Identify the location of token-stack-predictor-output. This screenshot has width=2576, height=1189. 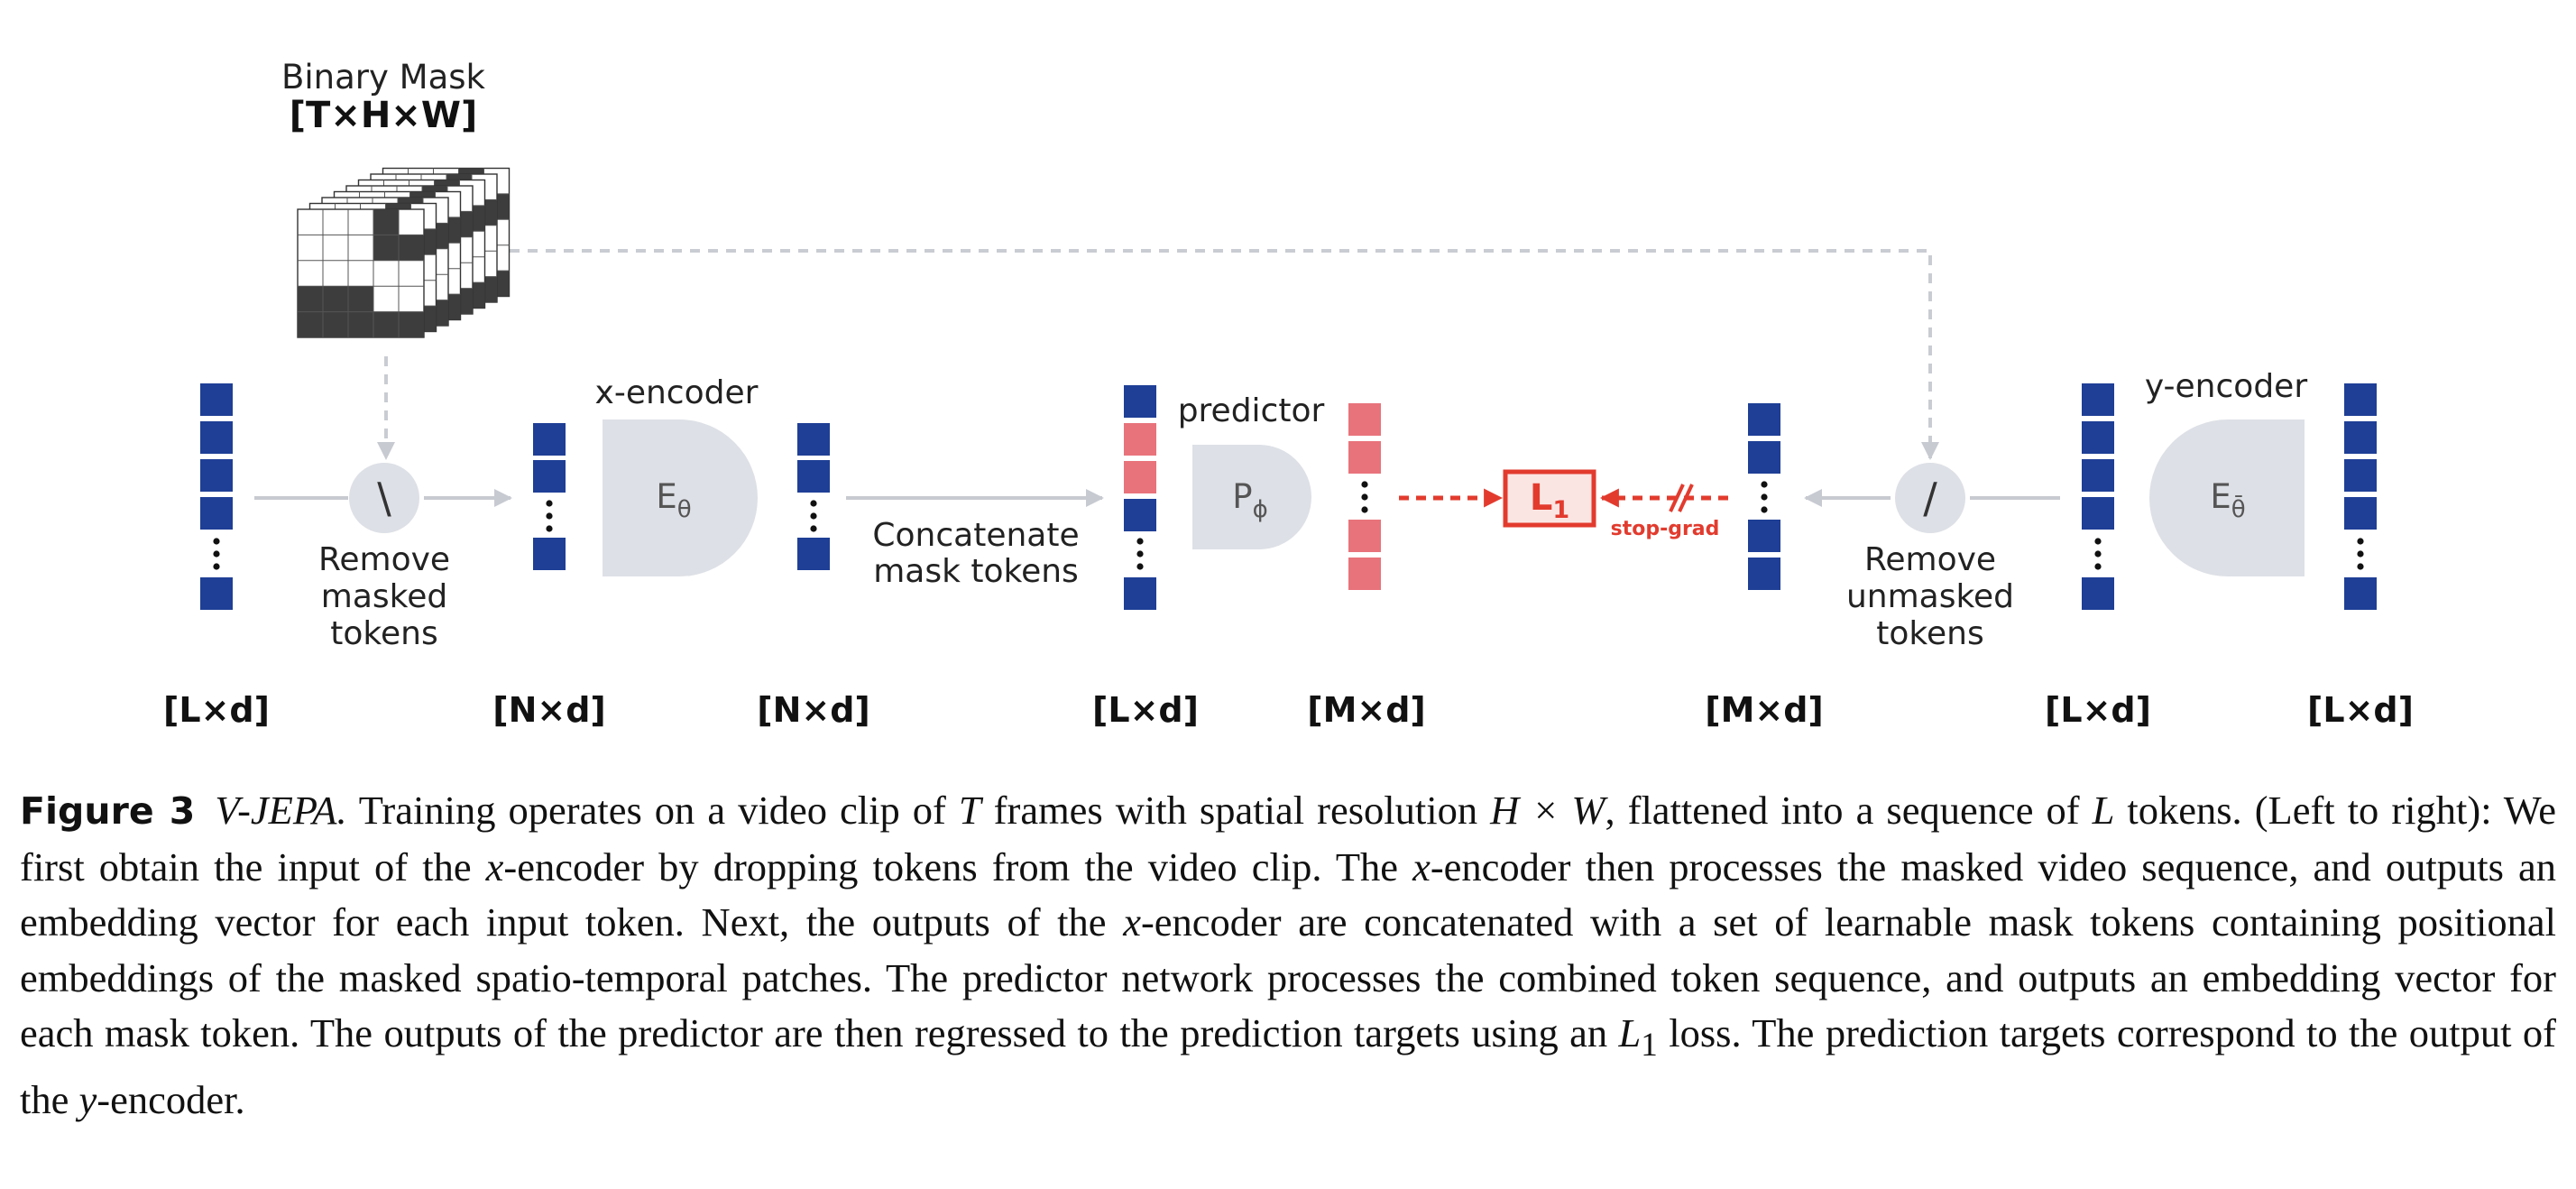
(1365, 496).